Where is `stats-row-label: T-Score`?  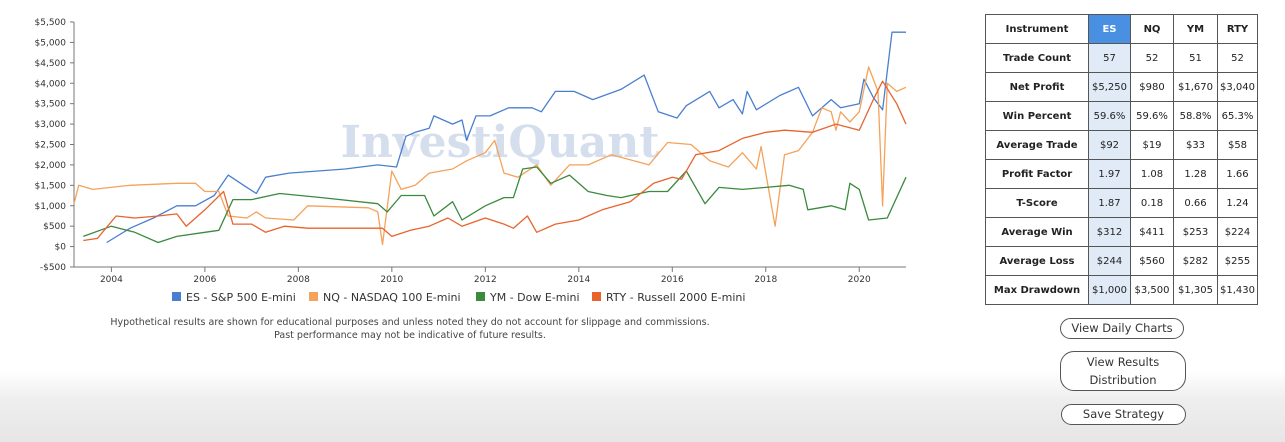
stats-row-label: T-Score is located at coordinates (1037, 203).